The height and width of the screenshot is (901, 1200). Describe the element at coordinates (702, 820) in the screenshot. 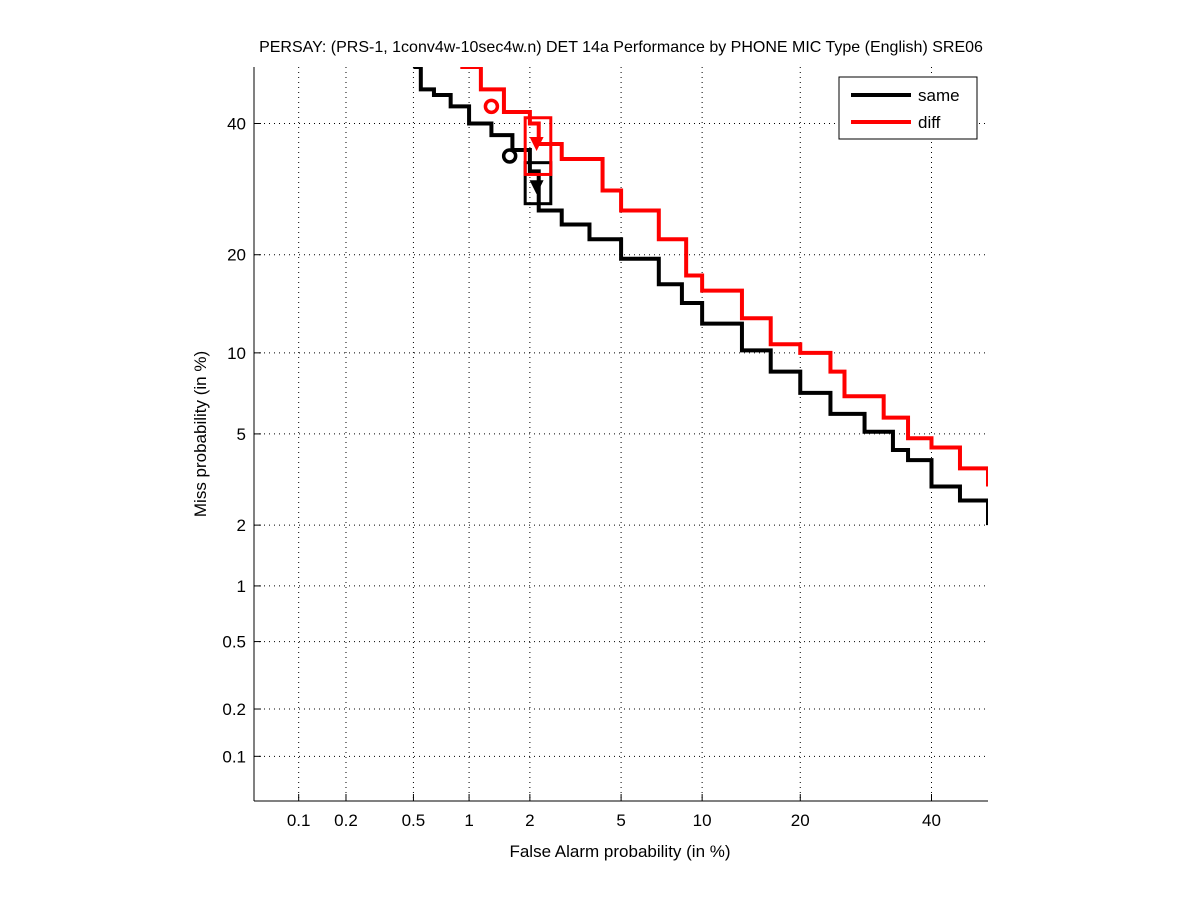

I see `x-tick-label: 10` at that location.